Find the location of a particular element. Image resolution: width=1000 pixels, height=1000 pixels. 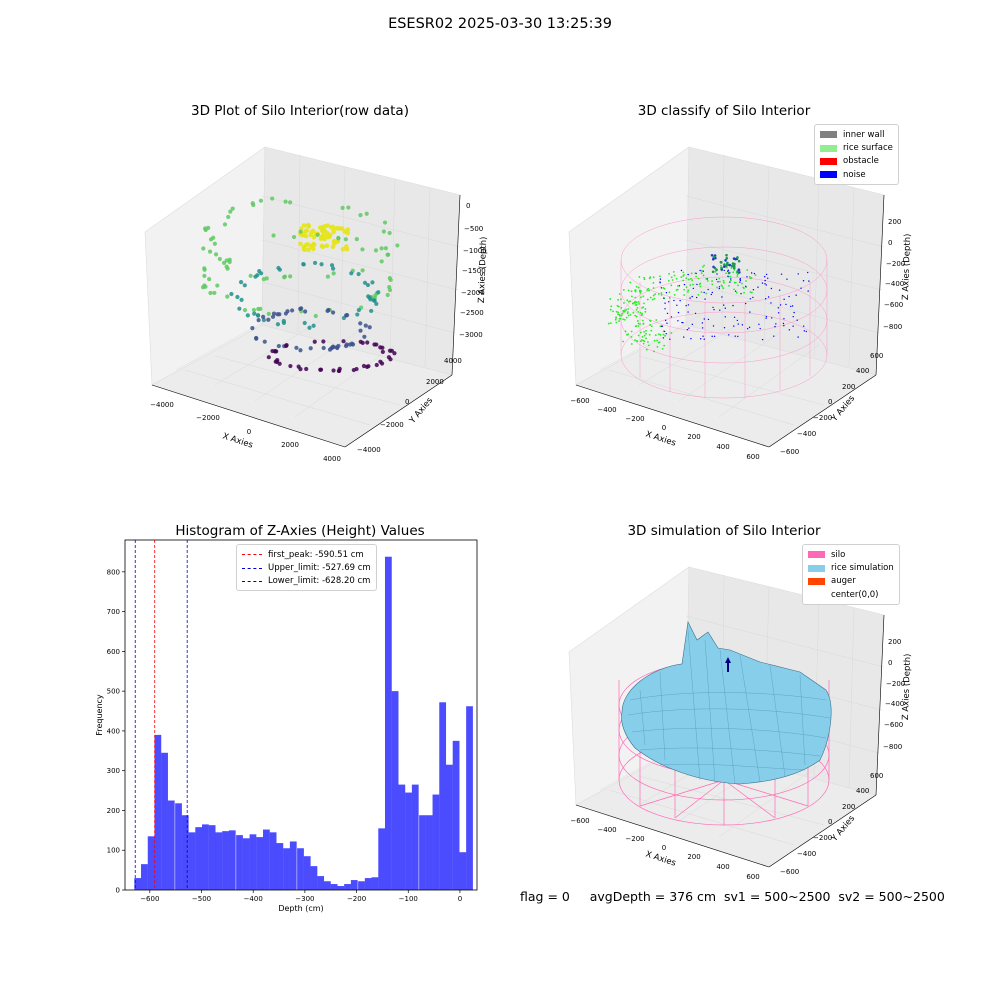

raw-zlabel: Z Axies (Depth) is located at coordinates (483, 269).